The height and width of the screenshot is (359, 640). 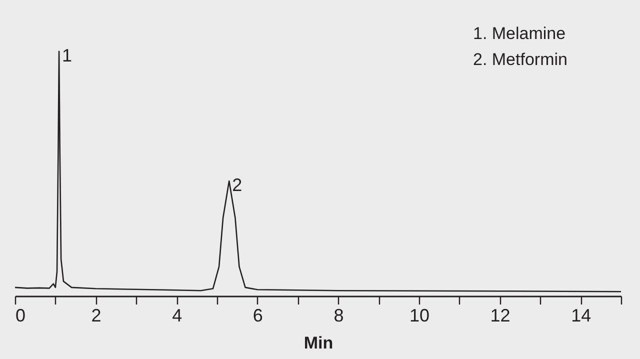 What do you see at coordinates (419, 316) in the screenshot?
I see `x-tick-label: 10` at bounding box center [419, 316].